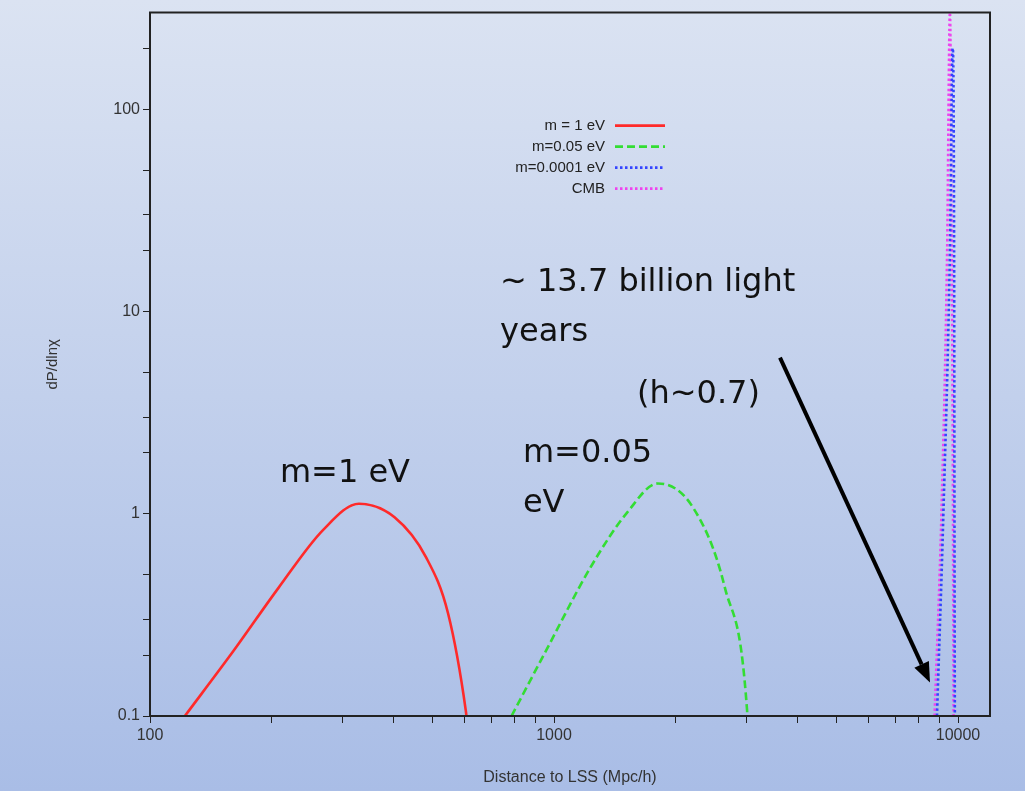  Describe the element at coordinates (554, 735) in the screenshot. I see `x-tick-label: 1000` at that location.